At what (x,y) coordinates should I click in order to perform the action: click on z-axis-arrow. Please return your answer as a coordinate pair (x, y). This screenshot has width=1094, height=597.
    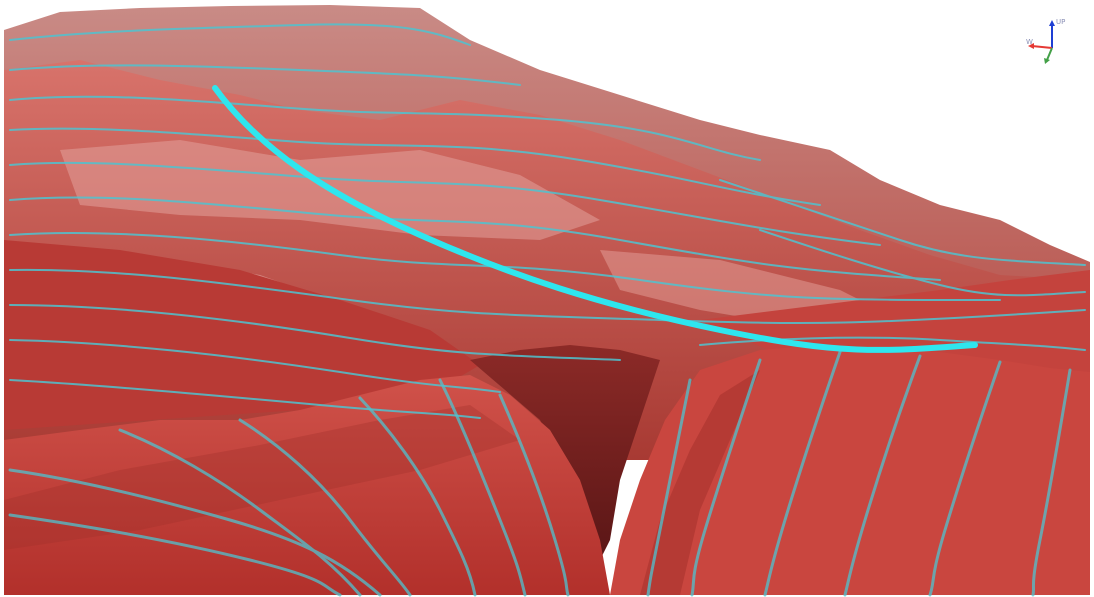
    Looking at the image, I should click on (1052, 23).